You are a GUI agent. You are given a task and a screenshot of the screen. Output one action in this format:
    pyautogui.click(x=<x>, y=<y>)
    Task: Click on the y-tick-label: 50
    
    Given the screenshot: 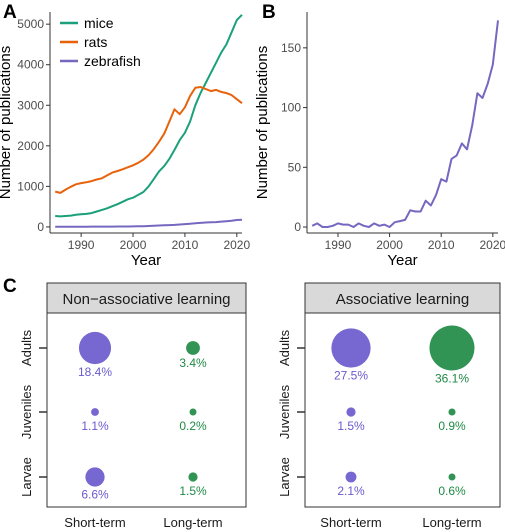 What is the action you would take?
    pyautogui.click(x=295, y=167)
    